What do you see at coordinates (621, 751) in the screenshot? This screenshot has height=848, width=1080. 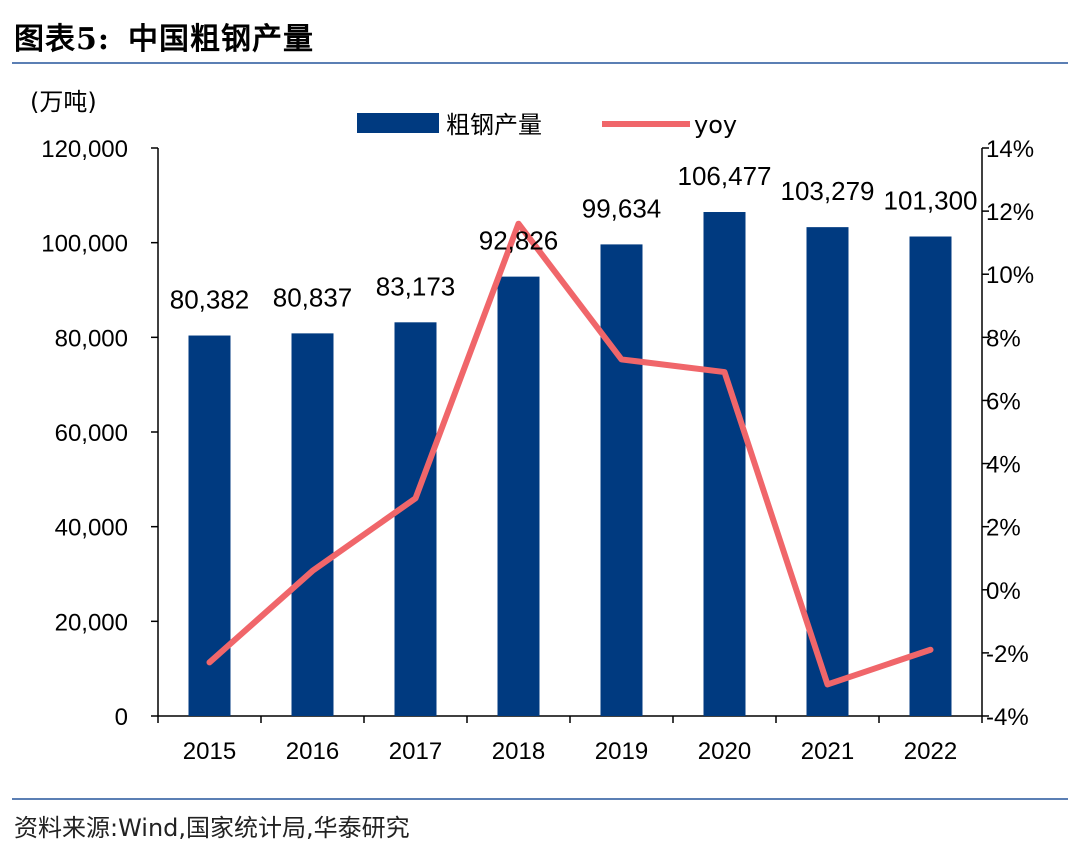 I see `x-tick-label: 2019` at bounding box center [621, 751].